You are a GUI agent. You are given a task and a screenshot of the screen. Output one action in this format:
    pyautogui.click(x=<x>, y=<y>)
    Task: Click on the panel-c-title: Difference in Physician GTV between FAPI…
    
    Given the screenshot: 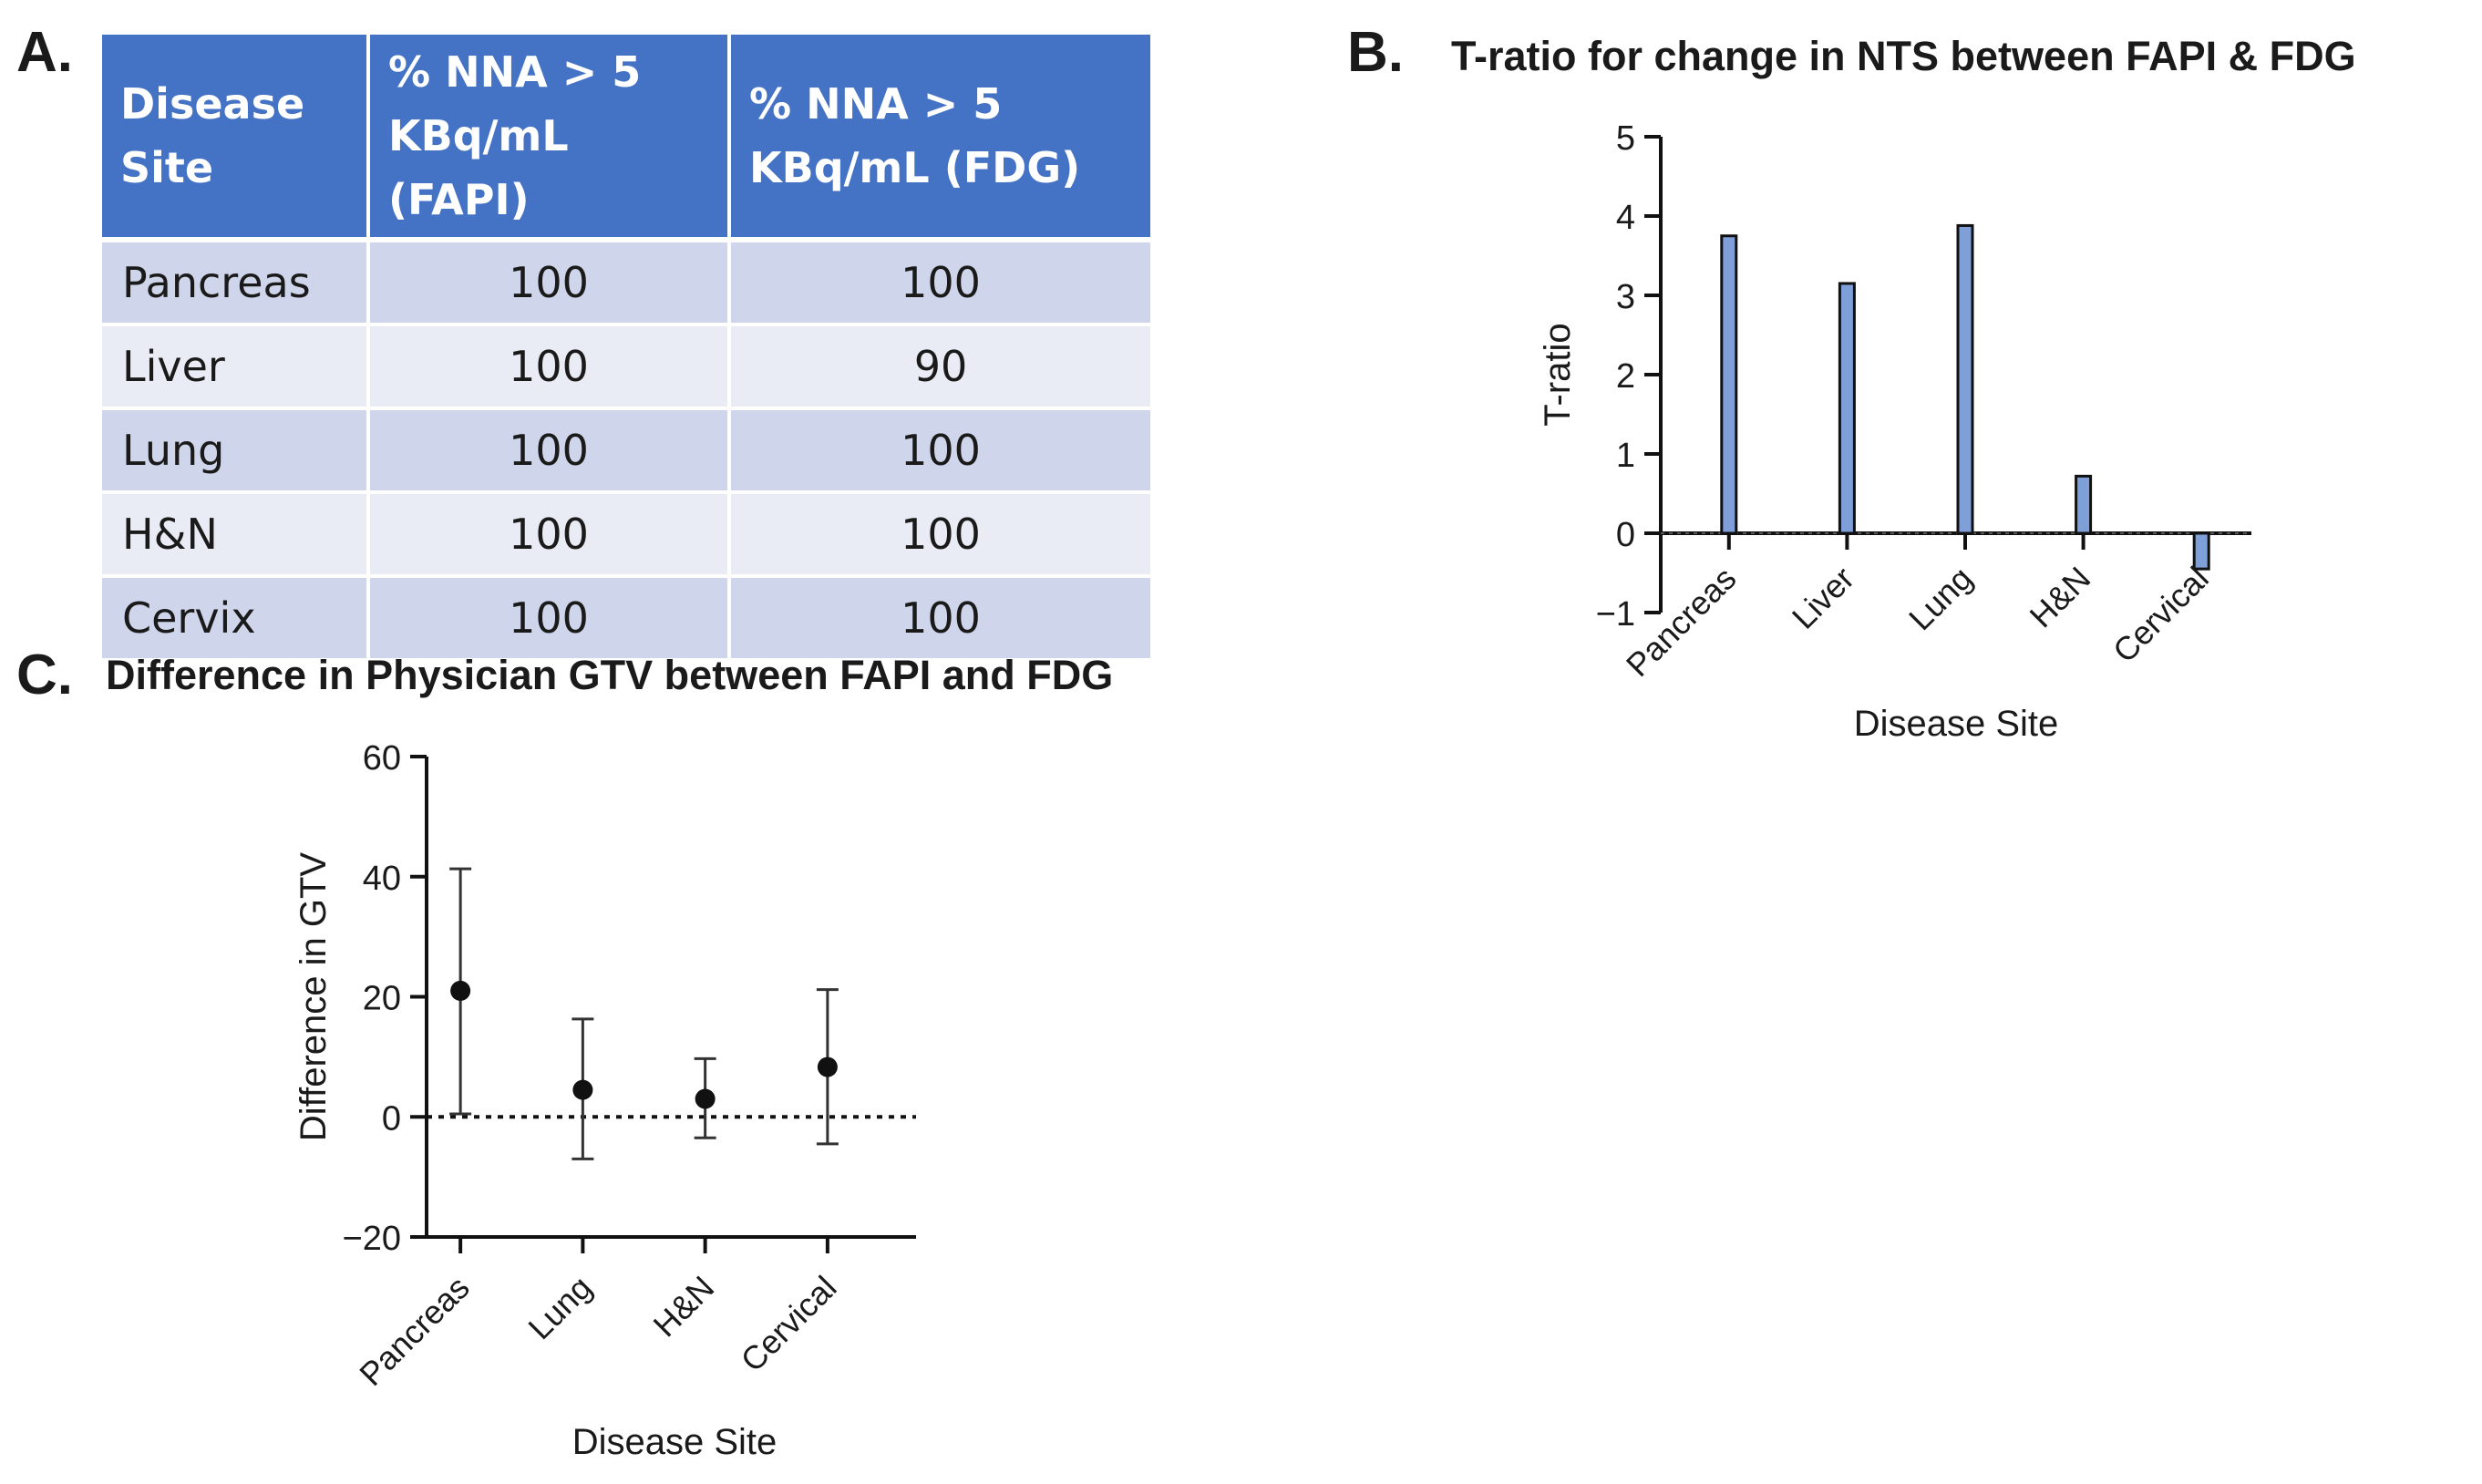 What is the action you would take?
    pyautogui.click(x=610, y=675)
    